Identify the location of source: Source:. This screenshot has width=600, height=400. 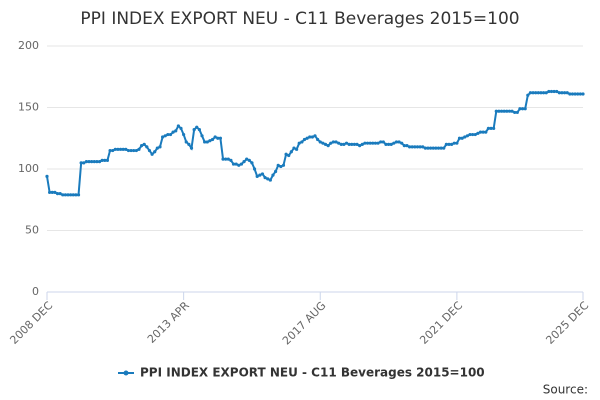
(565, 390).